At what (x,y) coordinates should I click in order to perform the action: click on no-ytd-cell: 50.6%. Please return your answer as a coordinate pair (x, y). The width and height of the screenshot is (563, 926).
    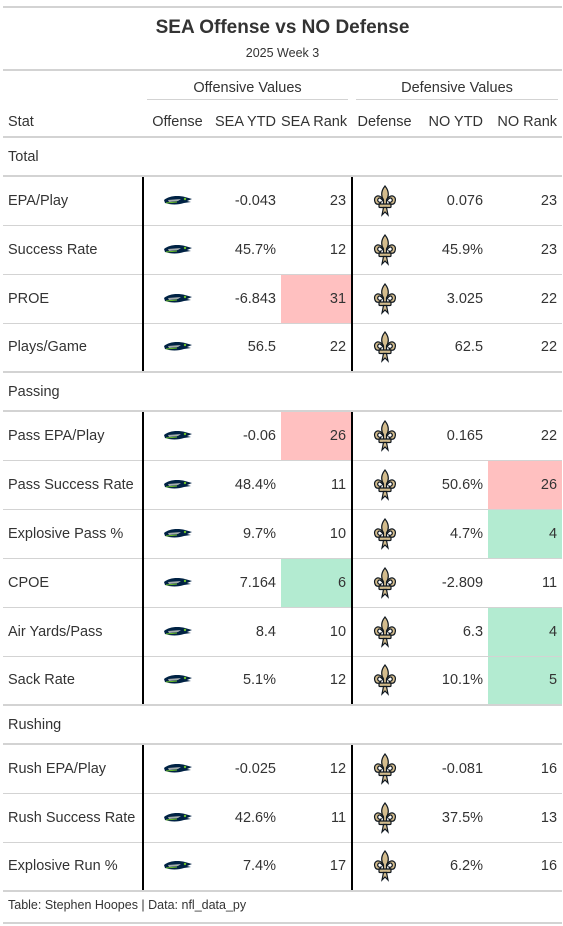
    Looking at the image, I should click on (453, 485).